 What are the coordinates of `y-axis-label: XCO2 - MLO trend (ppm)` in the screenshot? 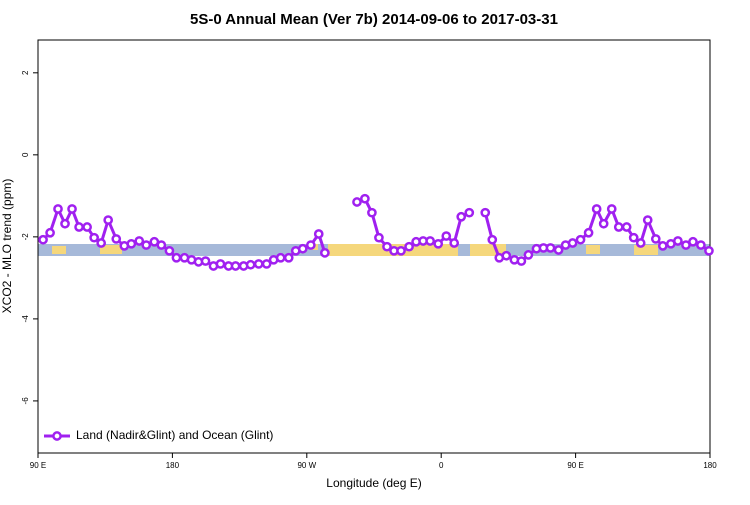 It's located at (7, 246).